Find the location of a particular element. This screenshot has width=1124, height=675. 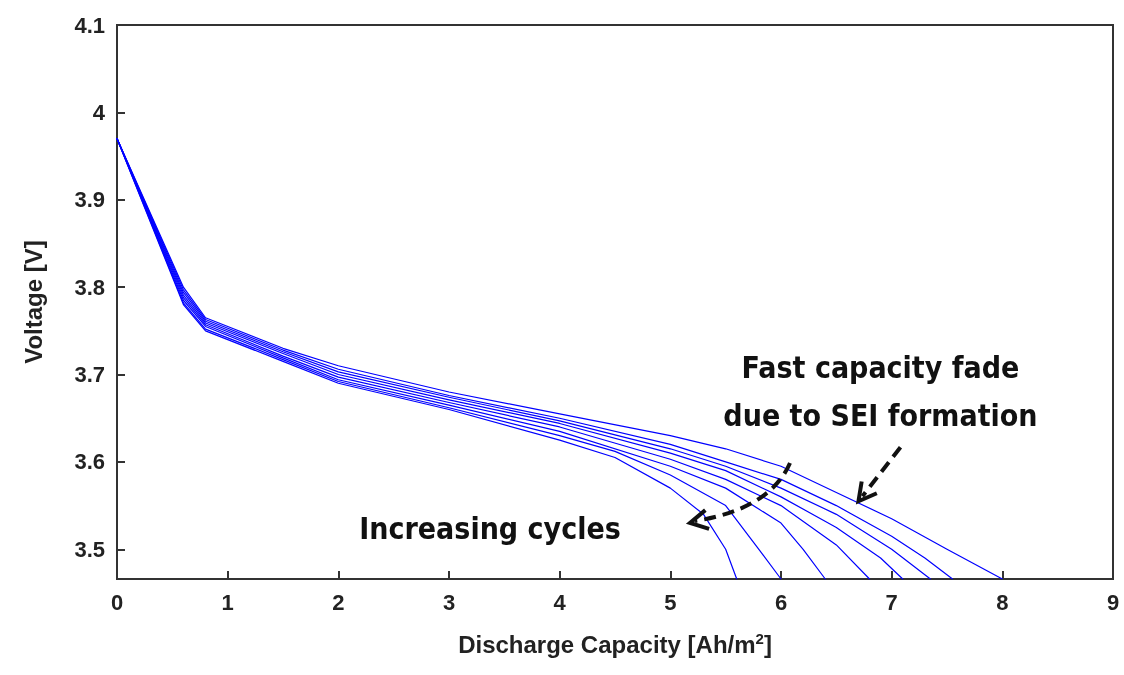

x-tick-label: 9 is located at coordinates (1113, 602).